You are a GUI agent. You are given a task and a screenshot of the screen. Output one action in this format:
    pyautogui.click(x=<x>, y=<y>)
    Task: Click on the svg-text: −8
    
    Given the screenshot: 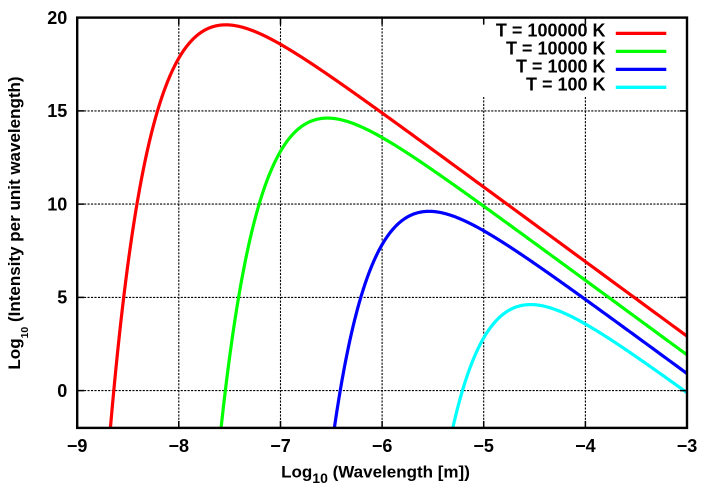 What is the action you would take?
    pyautogui.click(x=179, y=446)
    